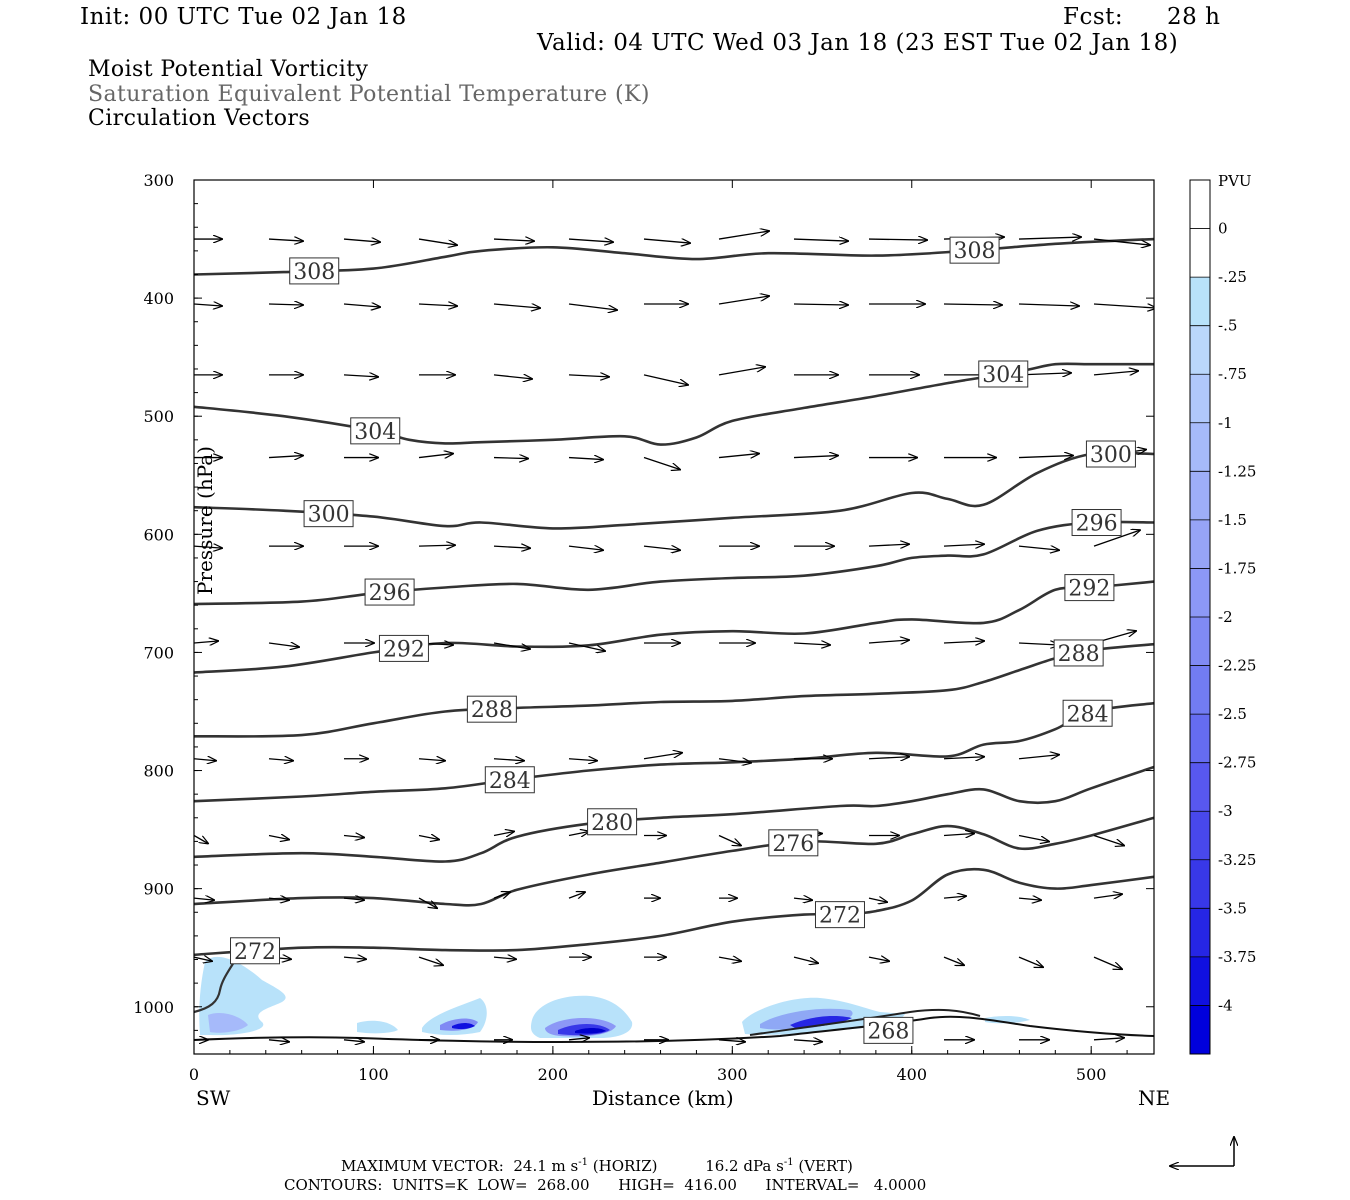 Image resolution: width=1350 pixels, height=1200 pixels. Describe the element at coordinates (1154, 1098) in the screenshot. I see `ne-label: NE` at that location.